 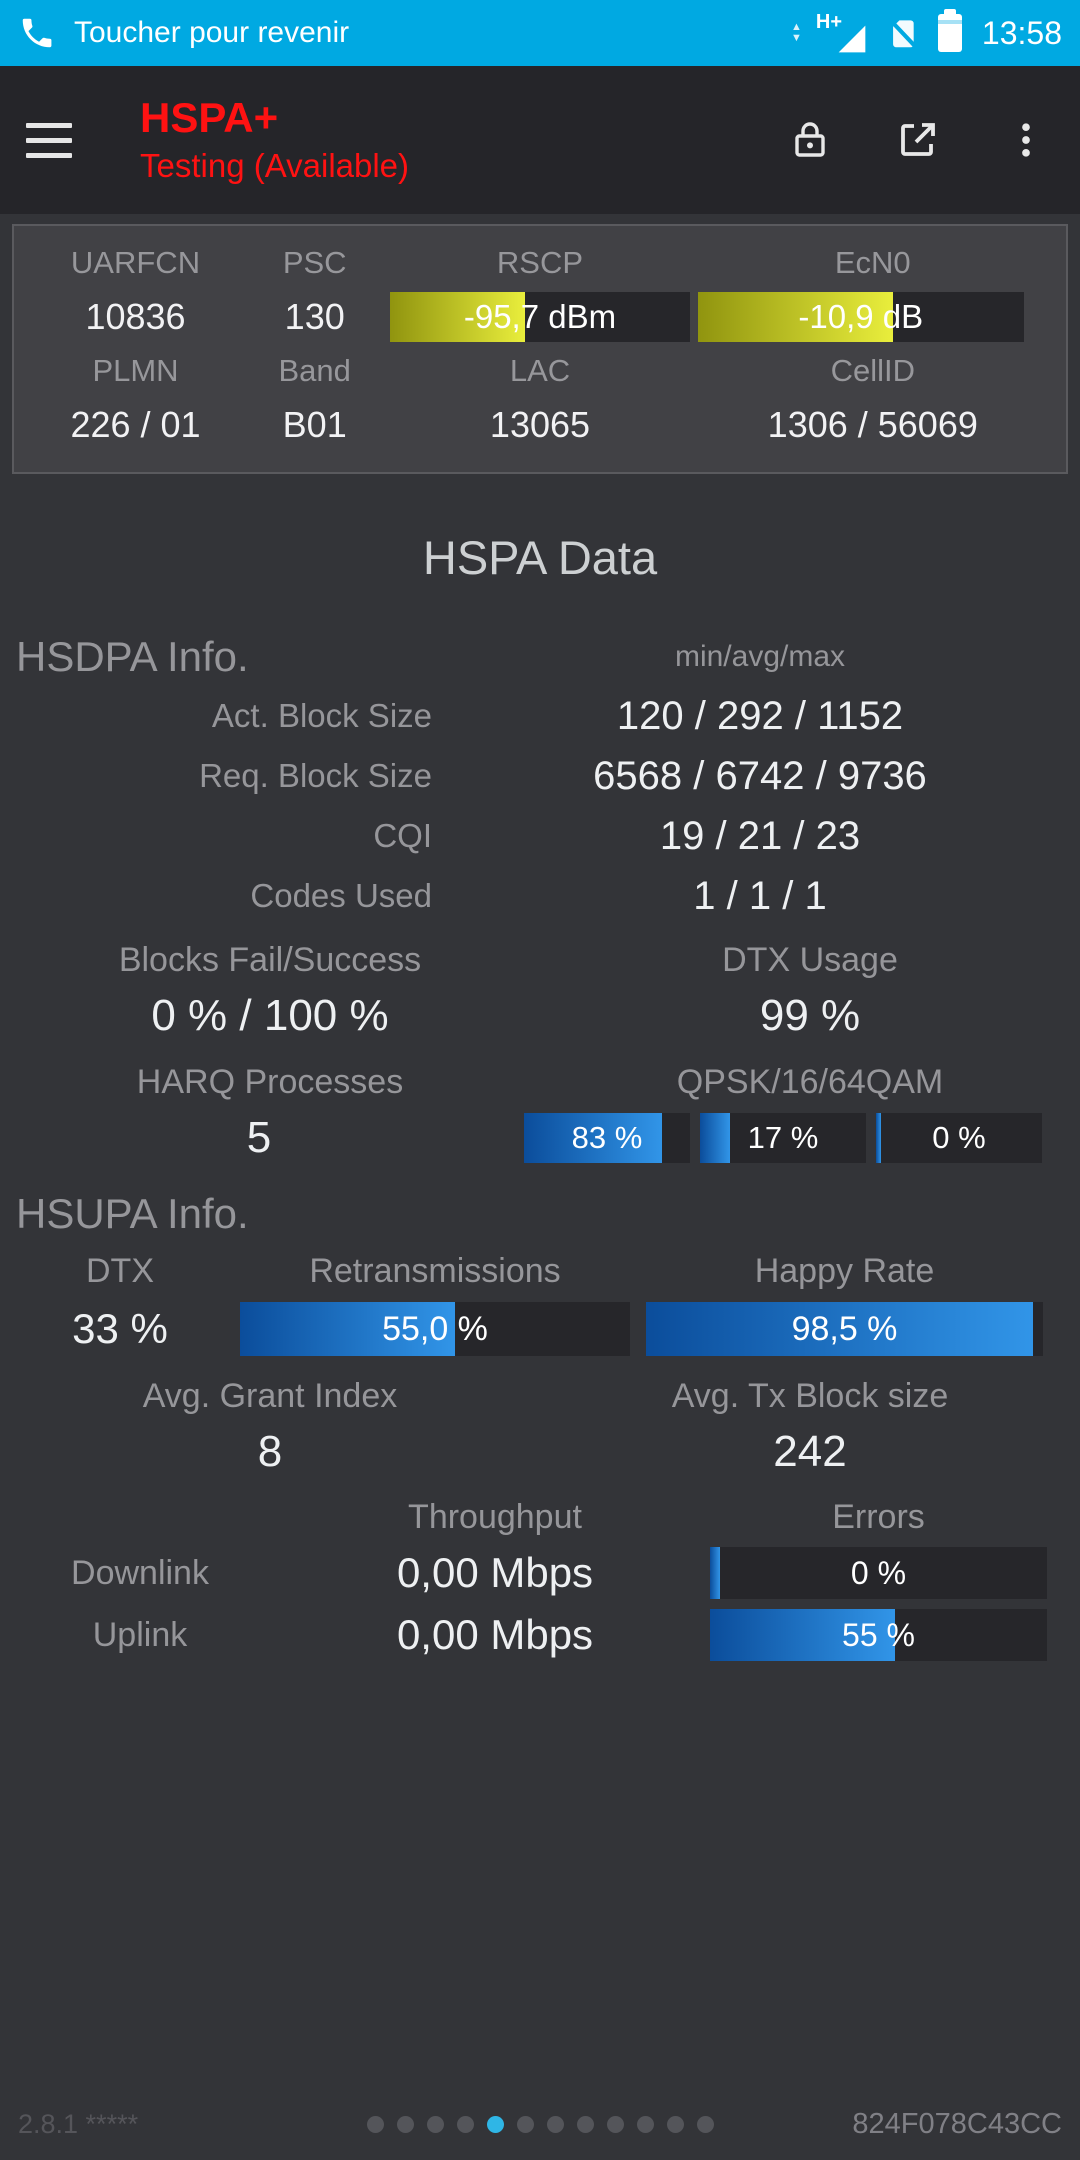 I want to click on dtx-usage-label: DTX Usage, so click(x=810, y=959).